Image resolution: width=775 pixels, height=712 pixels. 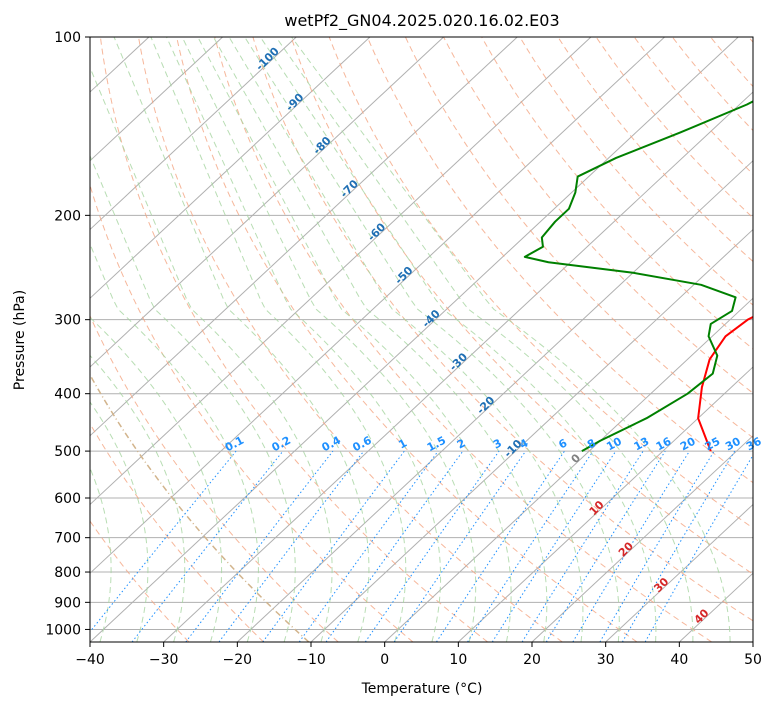 What do you see at coordinates (67, 573) in the screenshot?
I see `y-tick-label: 800` at bounding box center [67, 573].